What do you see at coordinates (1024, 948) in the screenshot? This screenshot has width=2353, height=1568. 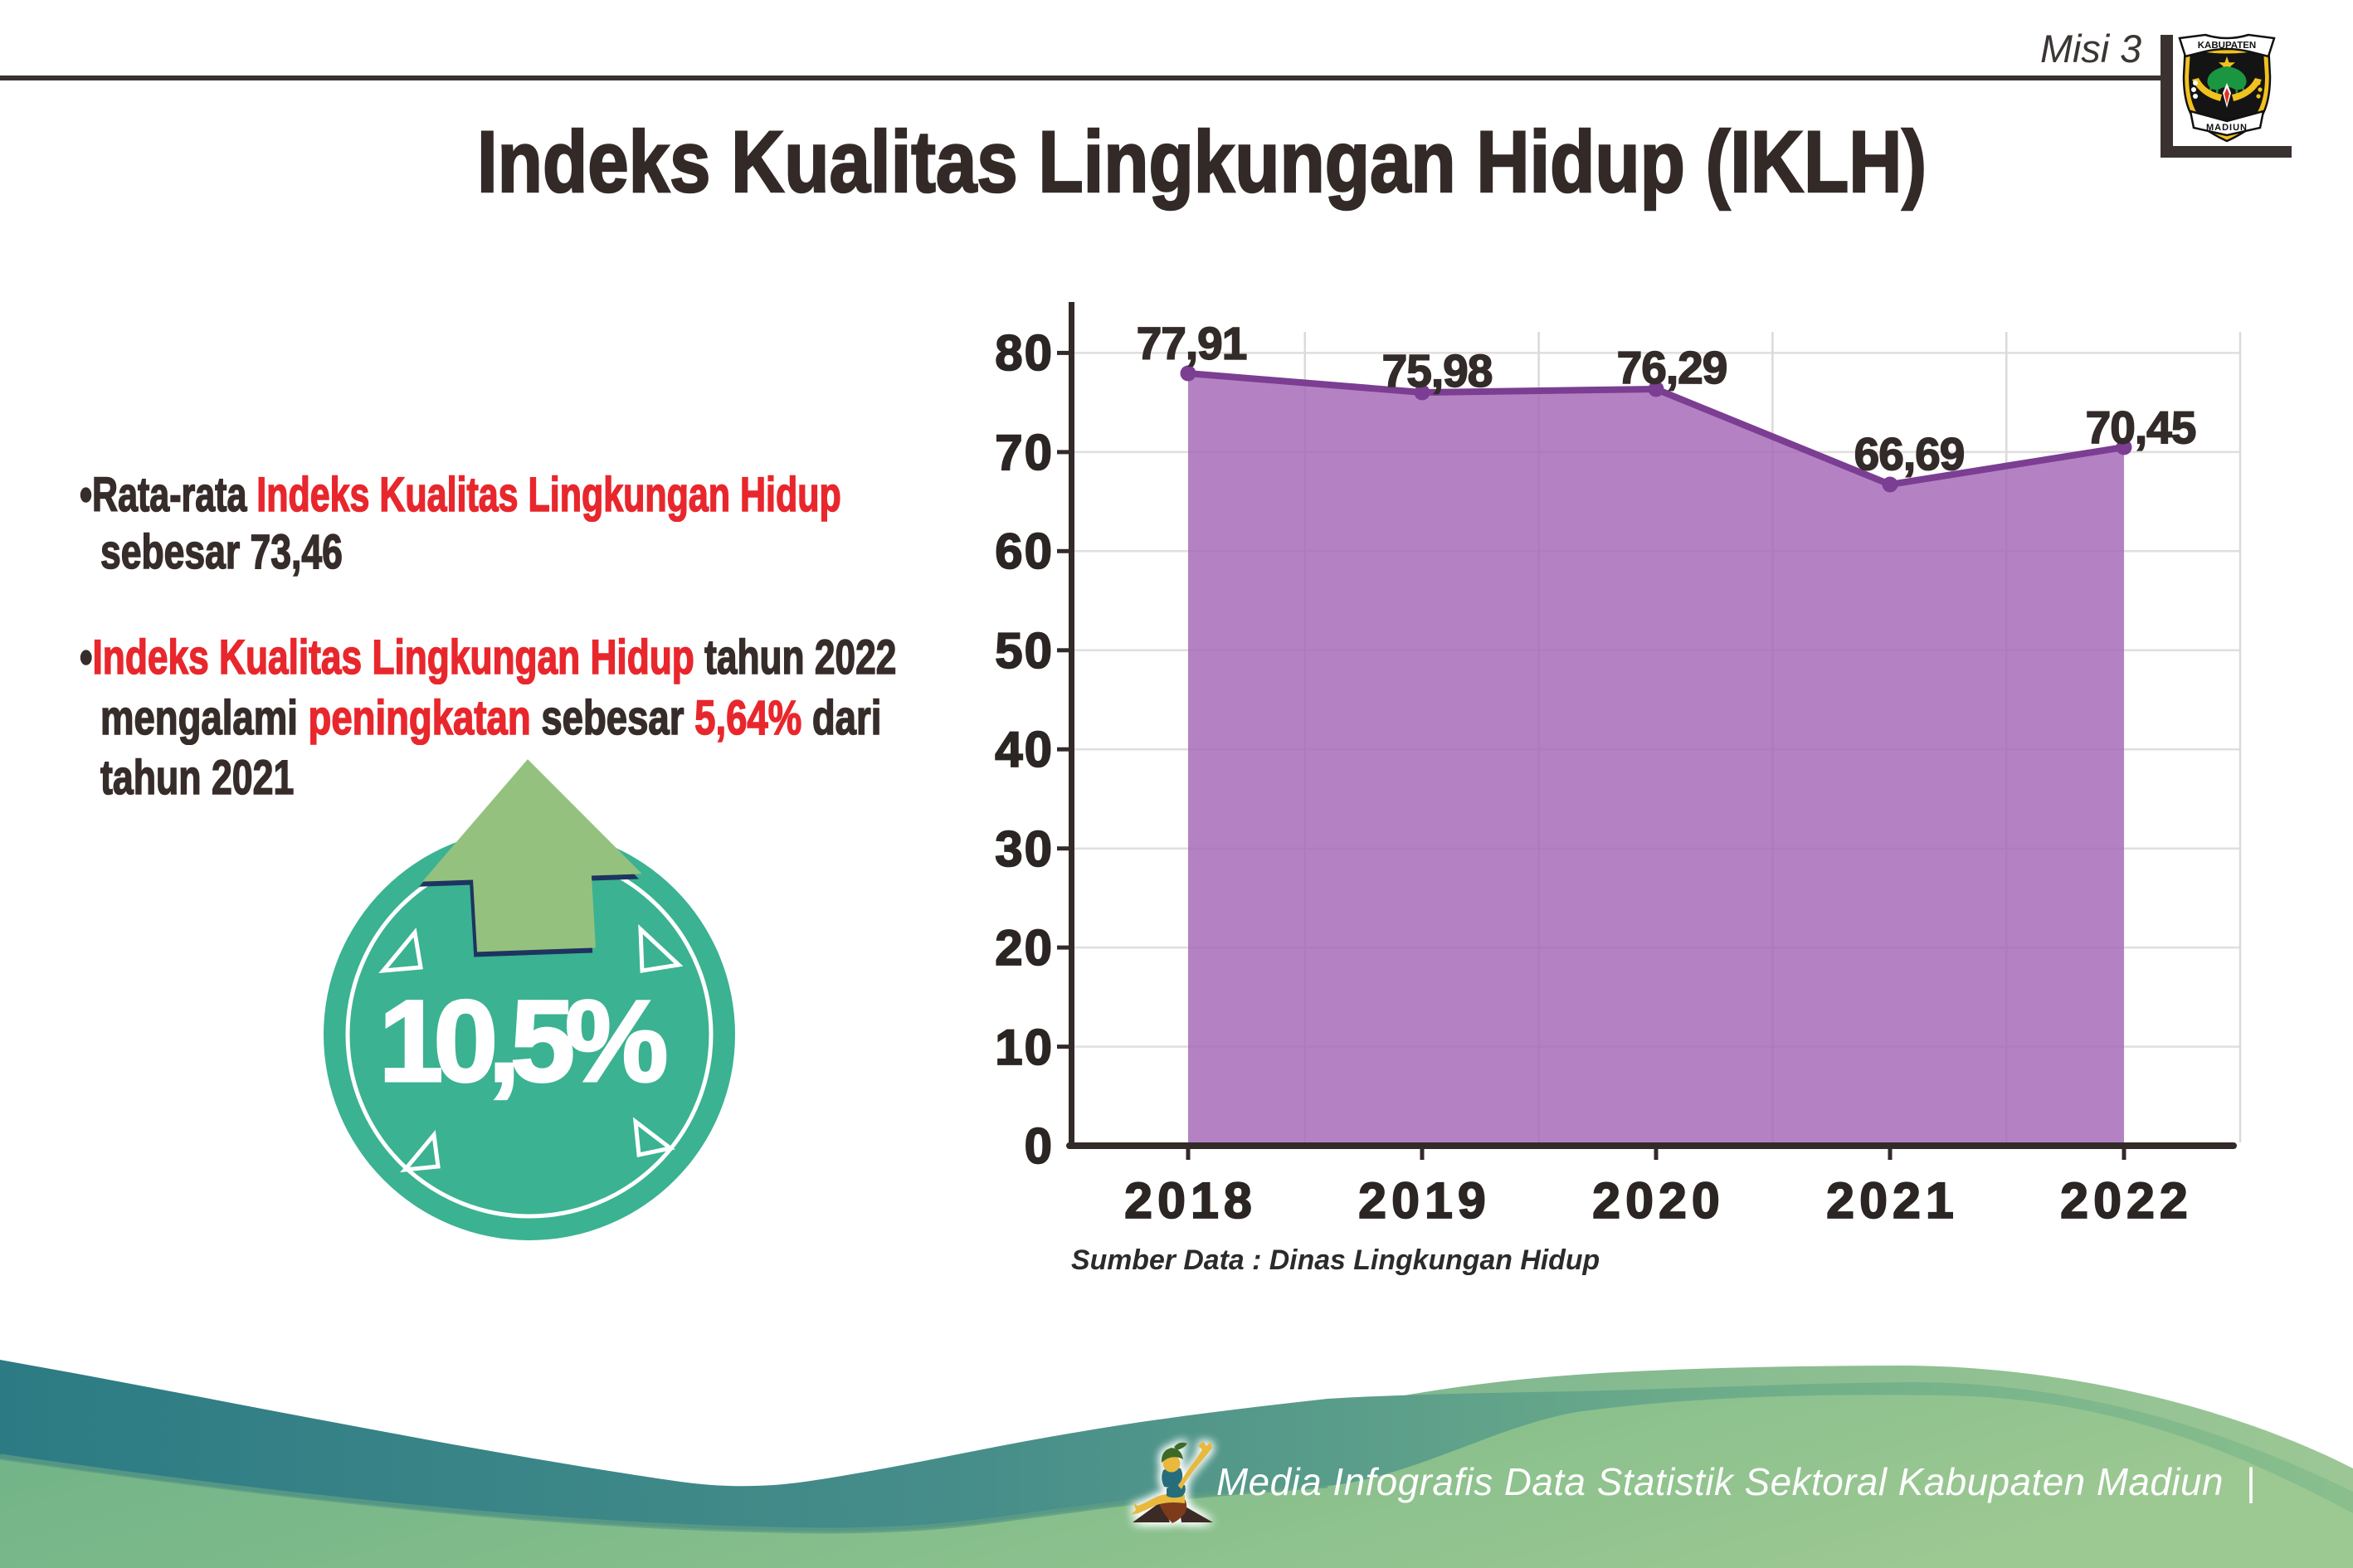 I see `svg-text: 20` at bounding box center [1024, 948].